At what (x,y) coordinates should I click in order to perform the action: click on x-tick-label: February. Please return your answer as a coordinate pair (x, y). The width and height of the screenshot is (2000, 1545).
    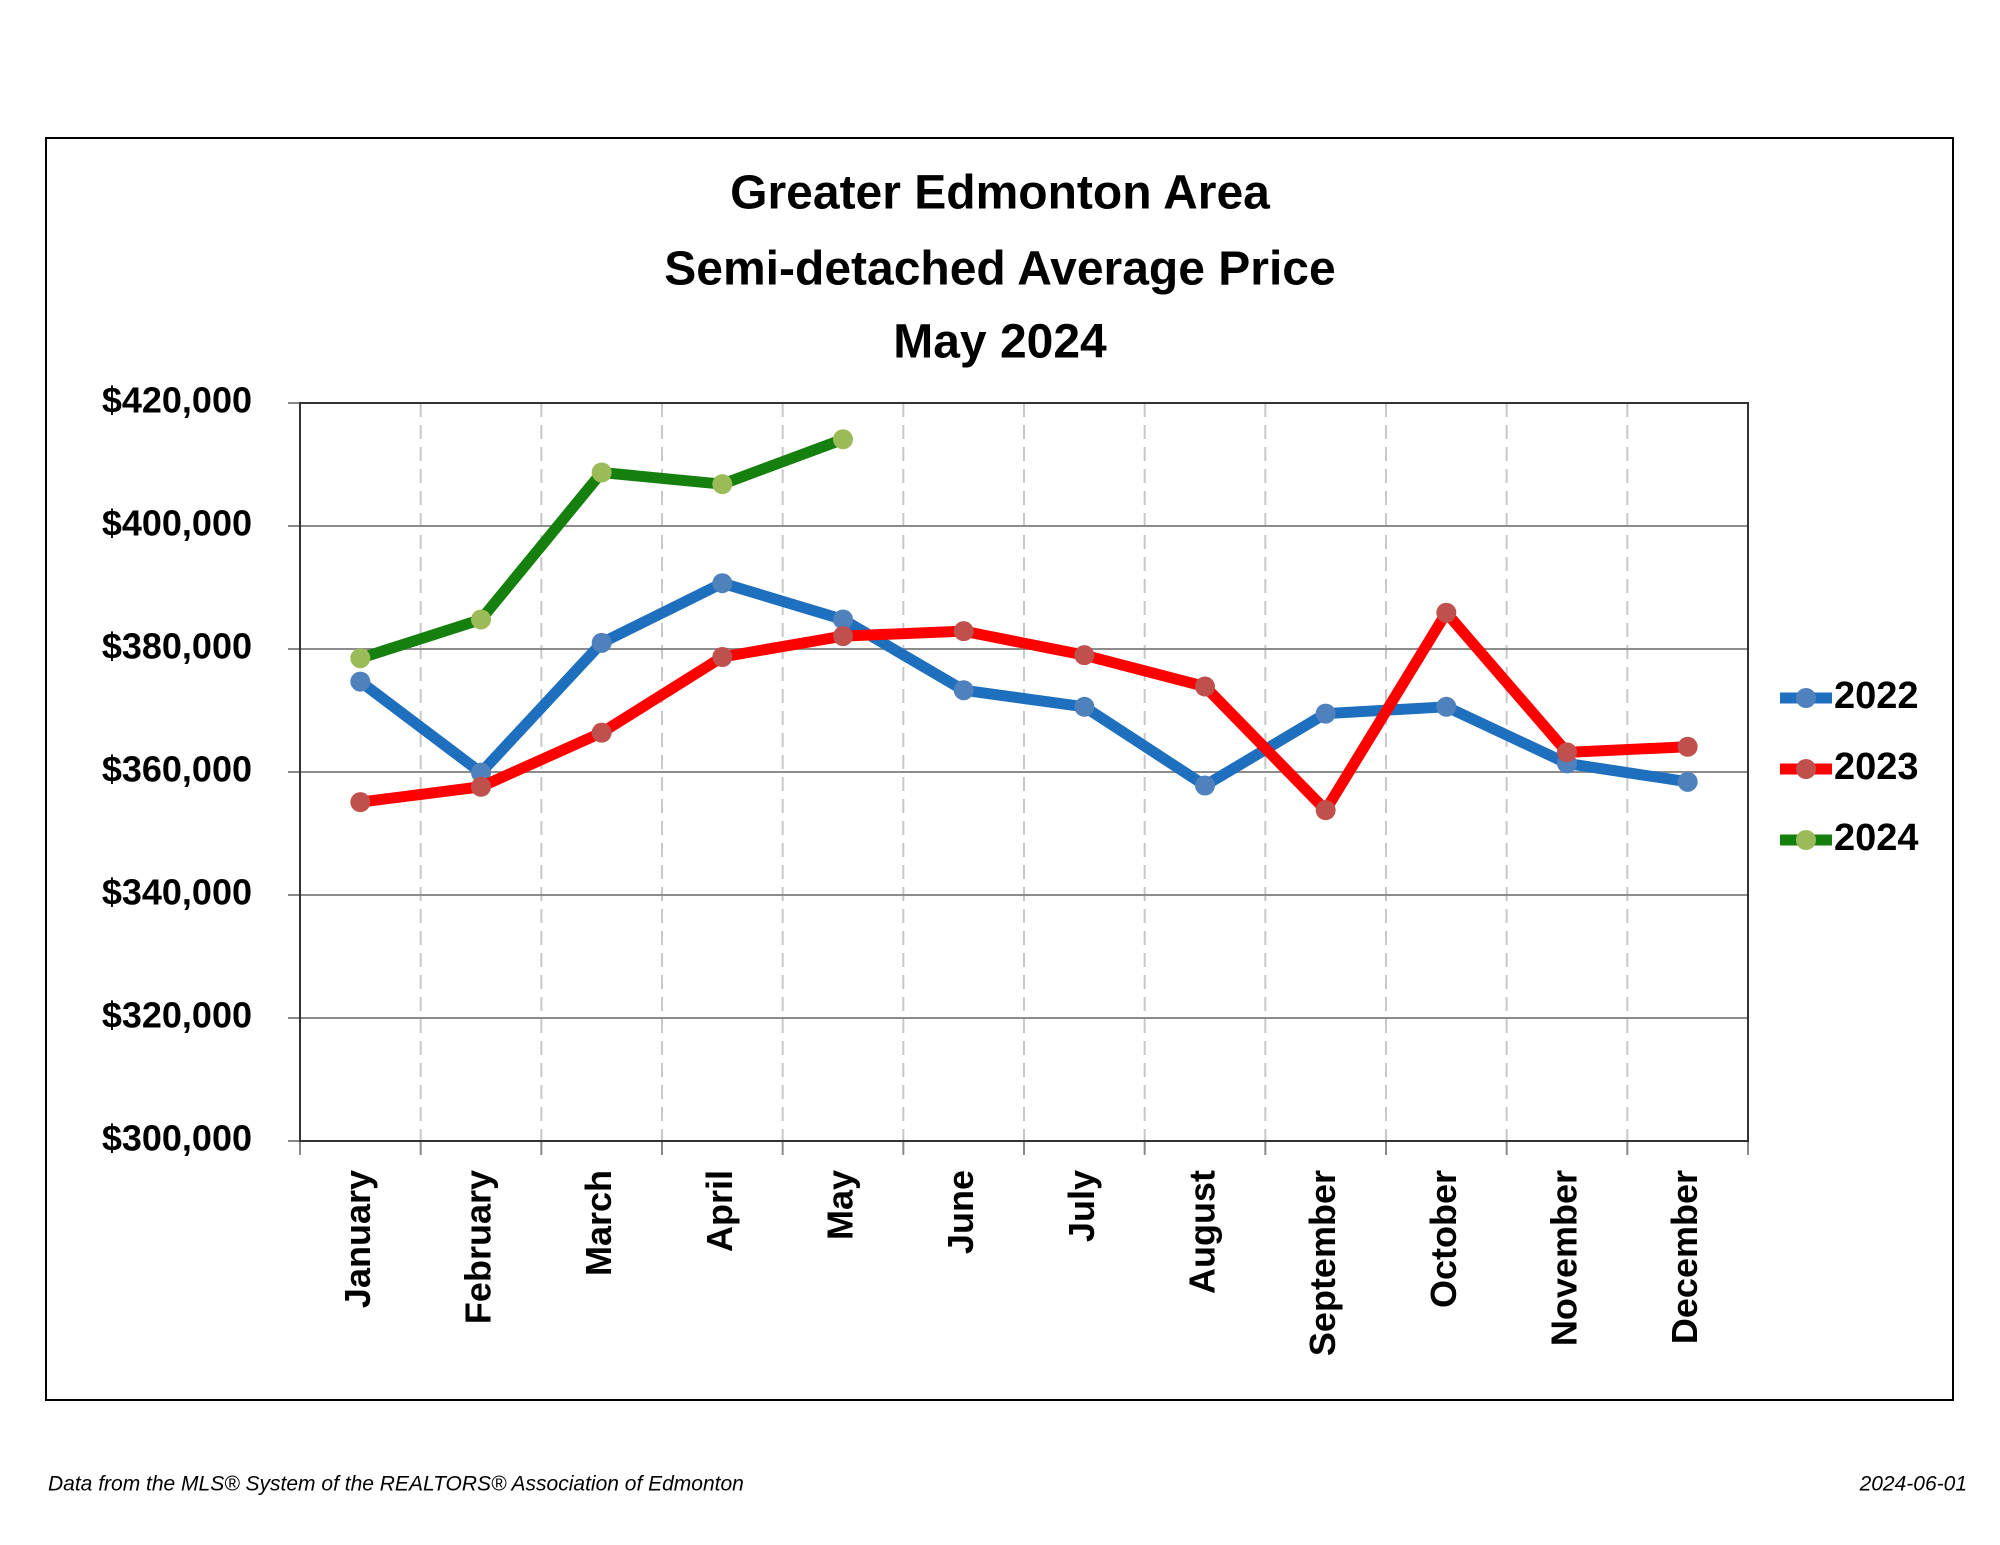
    Looking at the image, I should click on (478, 1247).